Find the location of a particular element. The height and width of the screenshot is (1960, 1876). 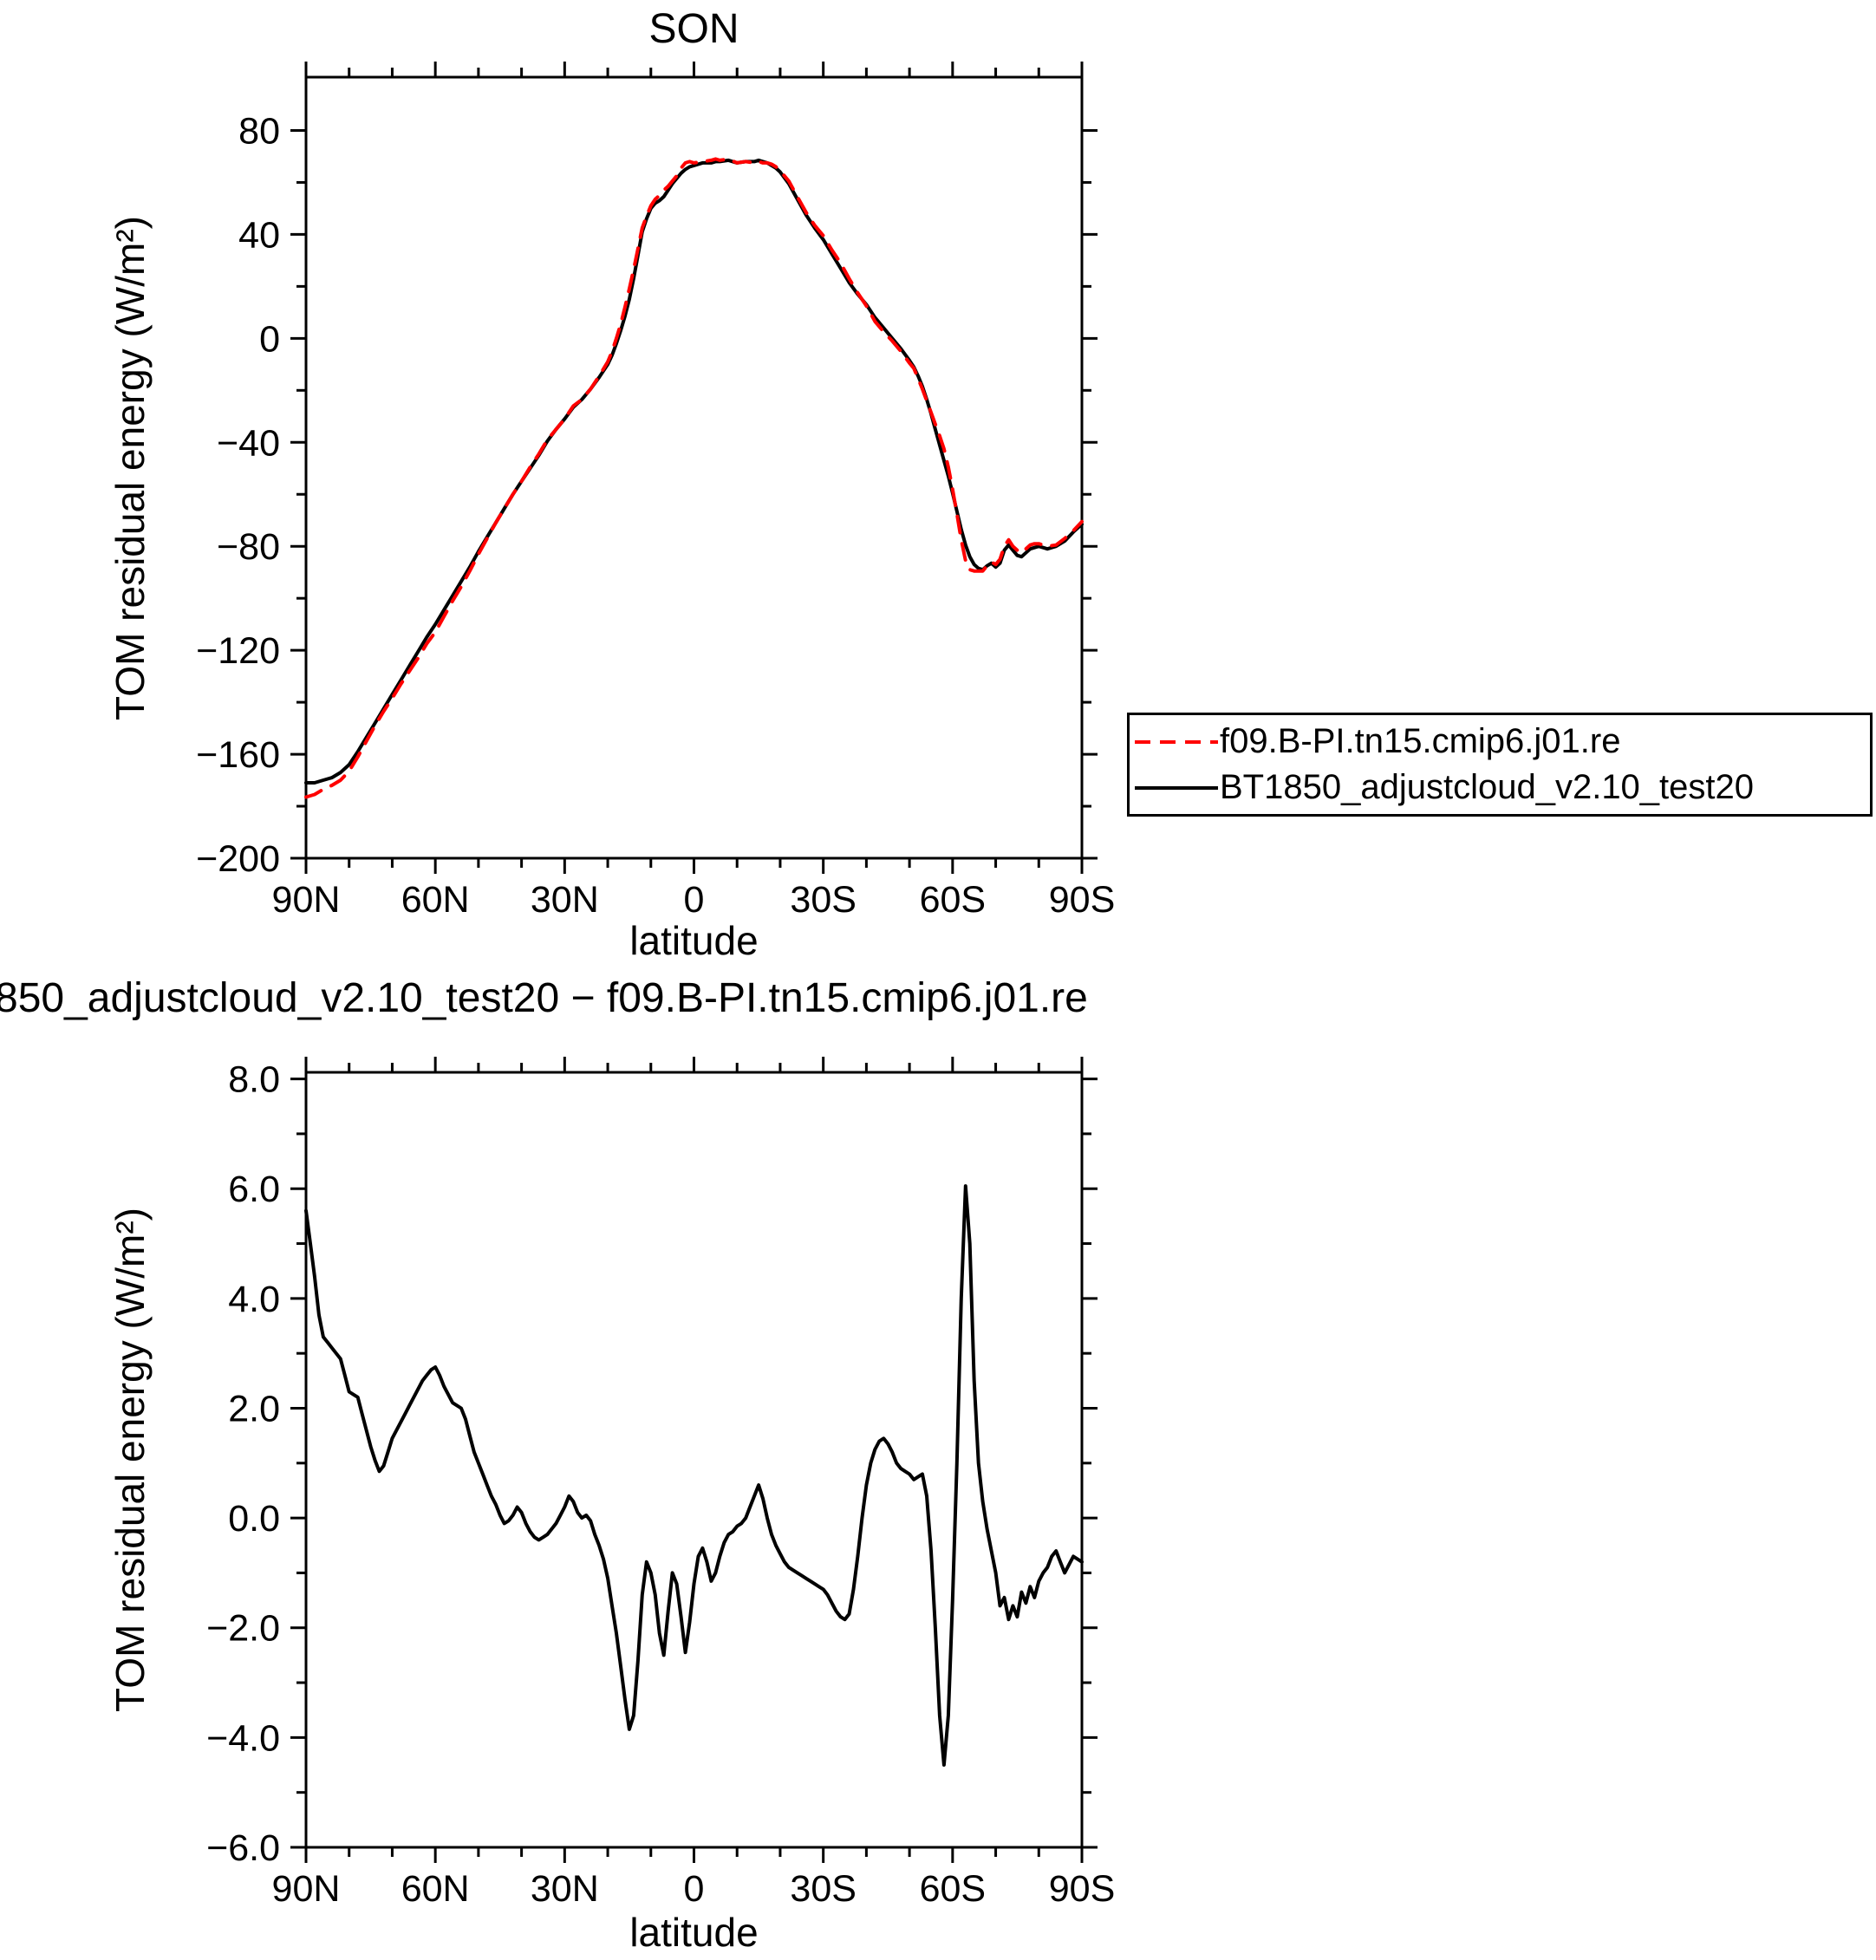

svg-text: 4.0 is located at coordinates (254, 1299).